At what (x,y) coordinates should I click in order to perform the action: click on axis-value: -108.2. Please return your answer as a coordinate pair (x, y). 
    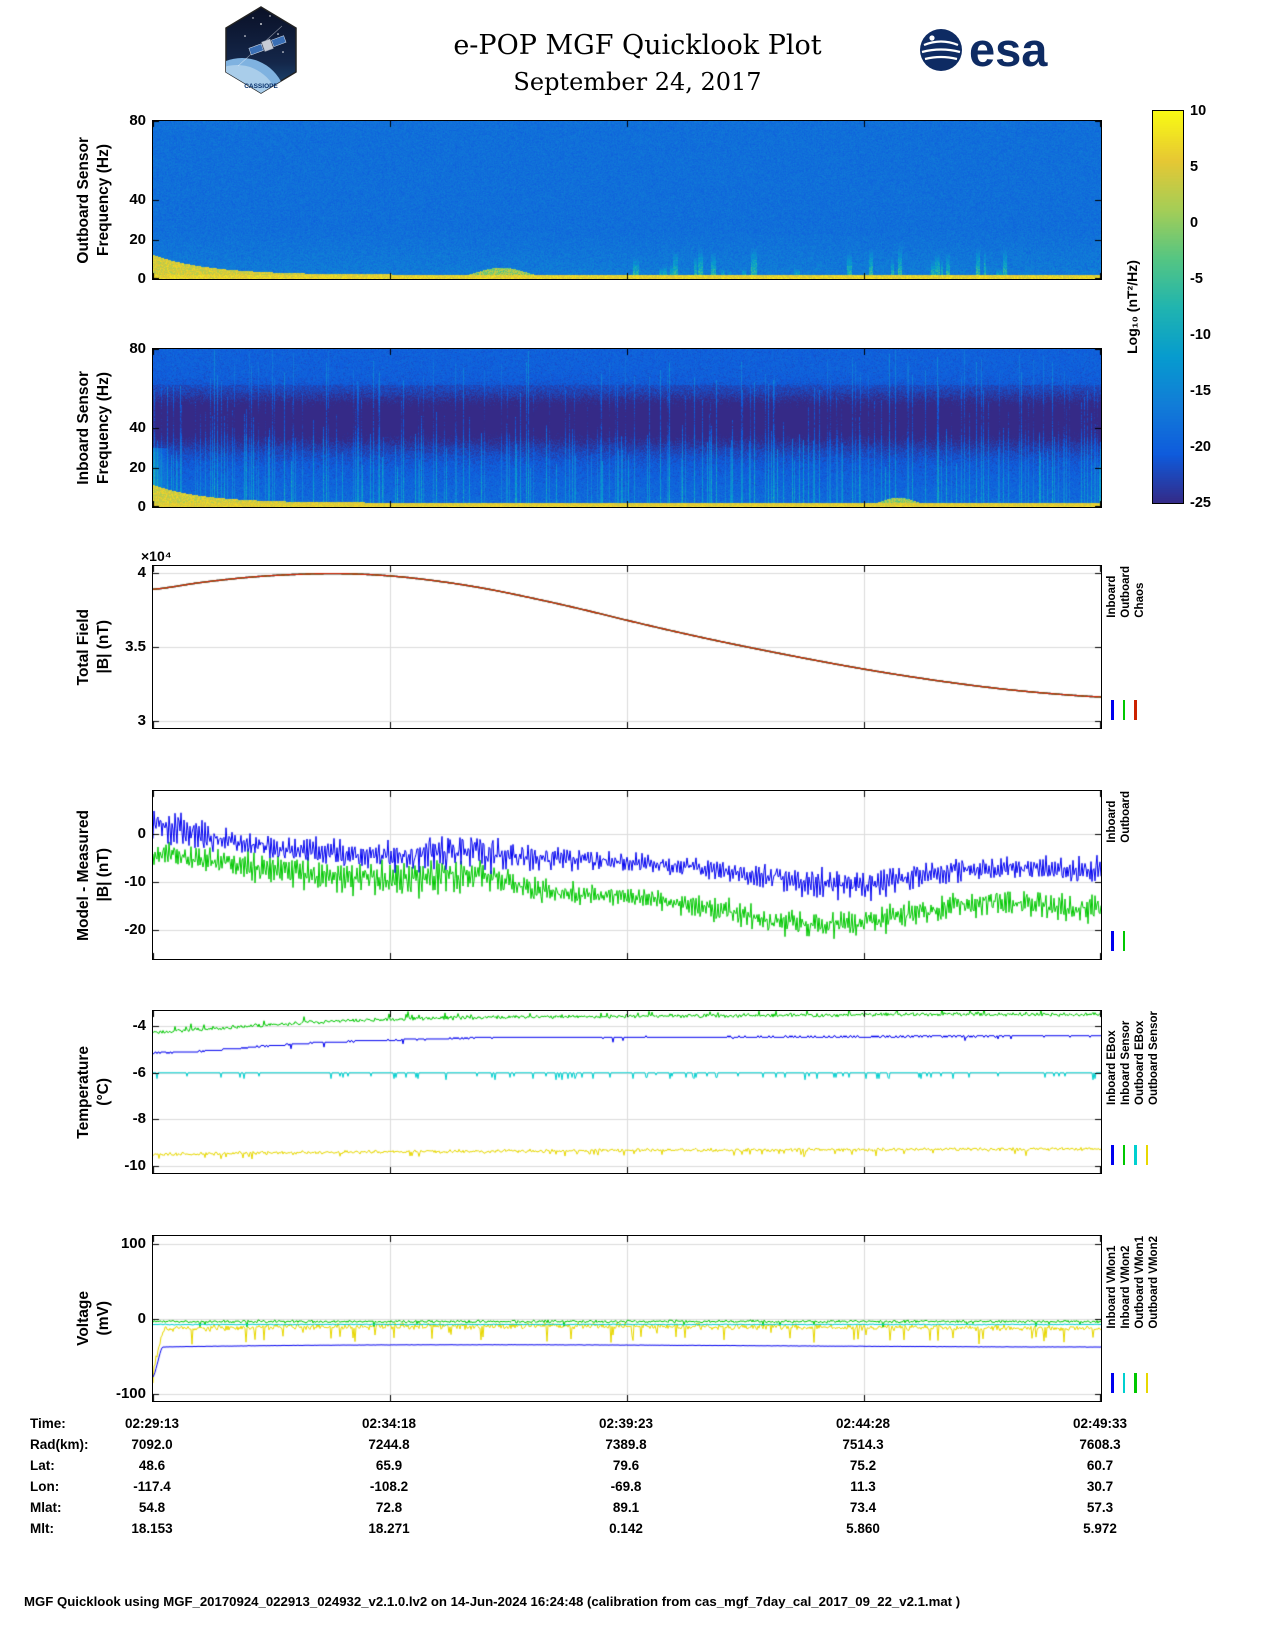
    Looking at the image, I should click on (389, 1486).